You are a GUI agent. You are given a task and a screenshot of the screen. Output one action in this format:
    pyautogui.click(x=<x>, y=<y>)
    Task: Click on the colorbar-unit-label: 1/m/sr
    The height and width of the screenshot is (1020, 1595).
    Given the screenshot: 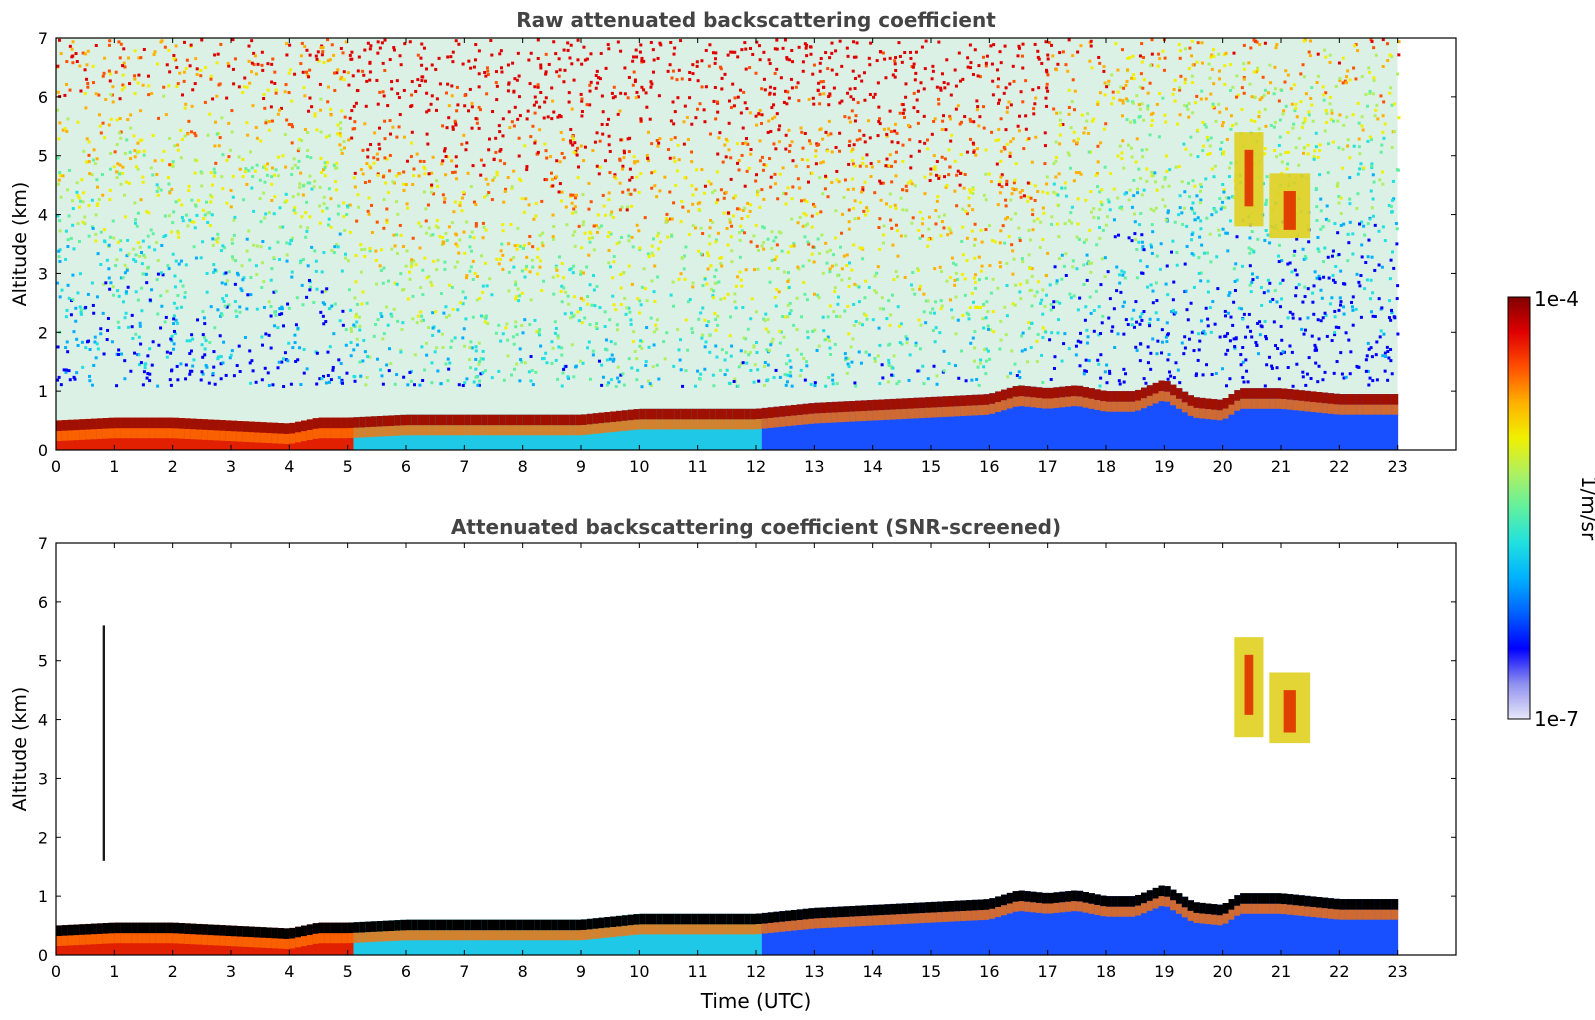 What is the action you would take?
    pyautogui.click(x=1586, y=508)
    